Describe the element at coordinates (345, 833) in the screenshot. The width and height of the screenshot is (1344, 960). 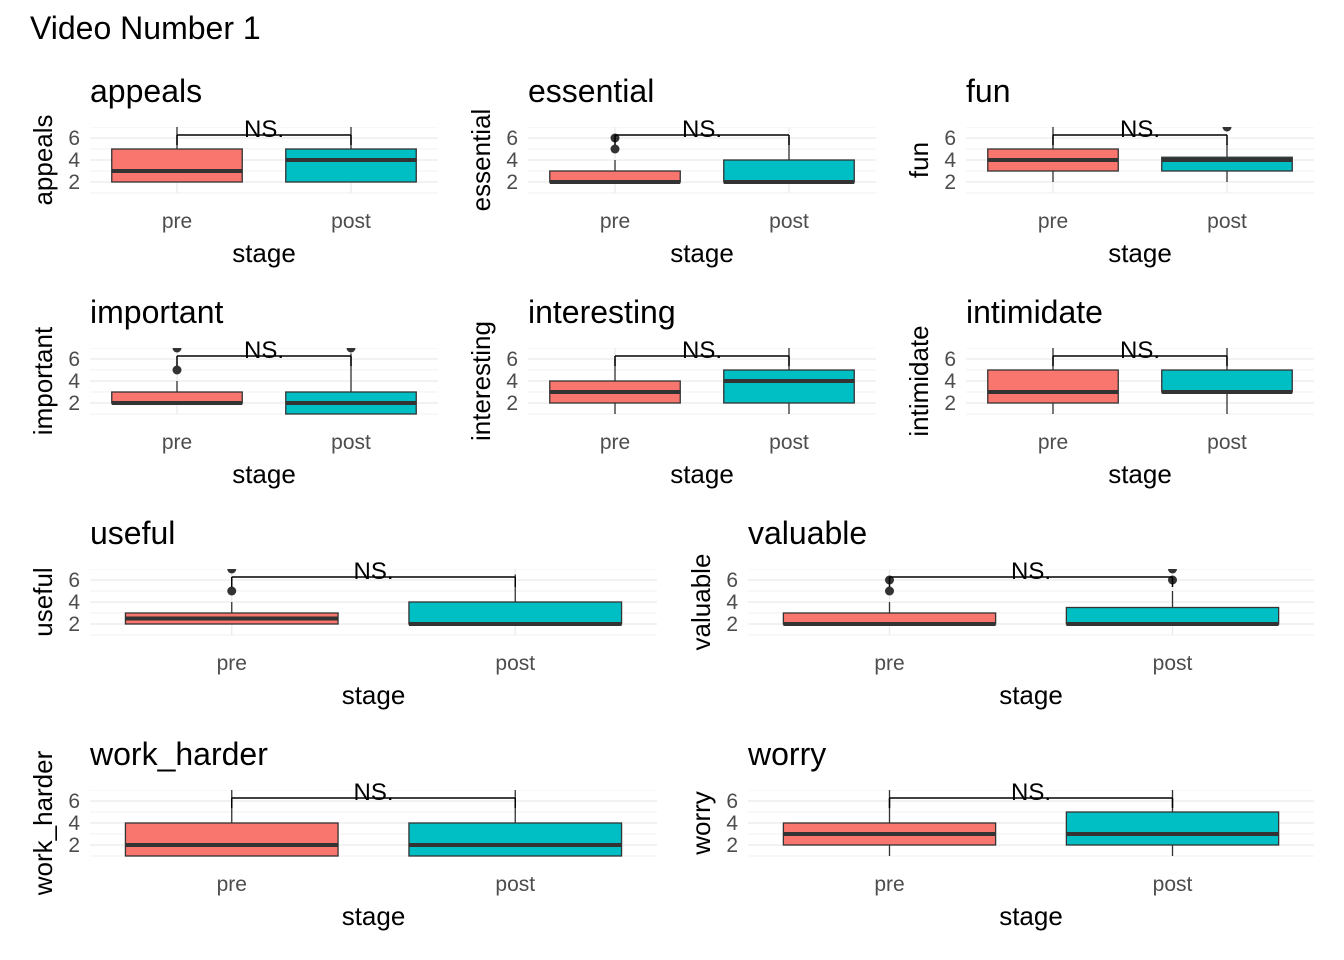
I see `panel-work_harder: NS. work_harder 246 pre post stage work_harder` at that location.